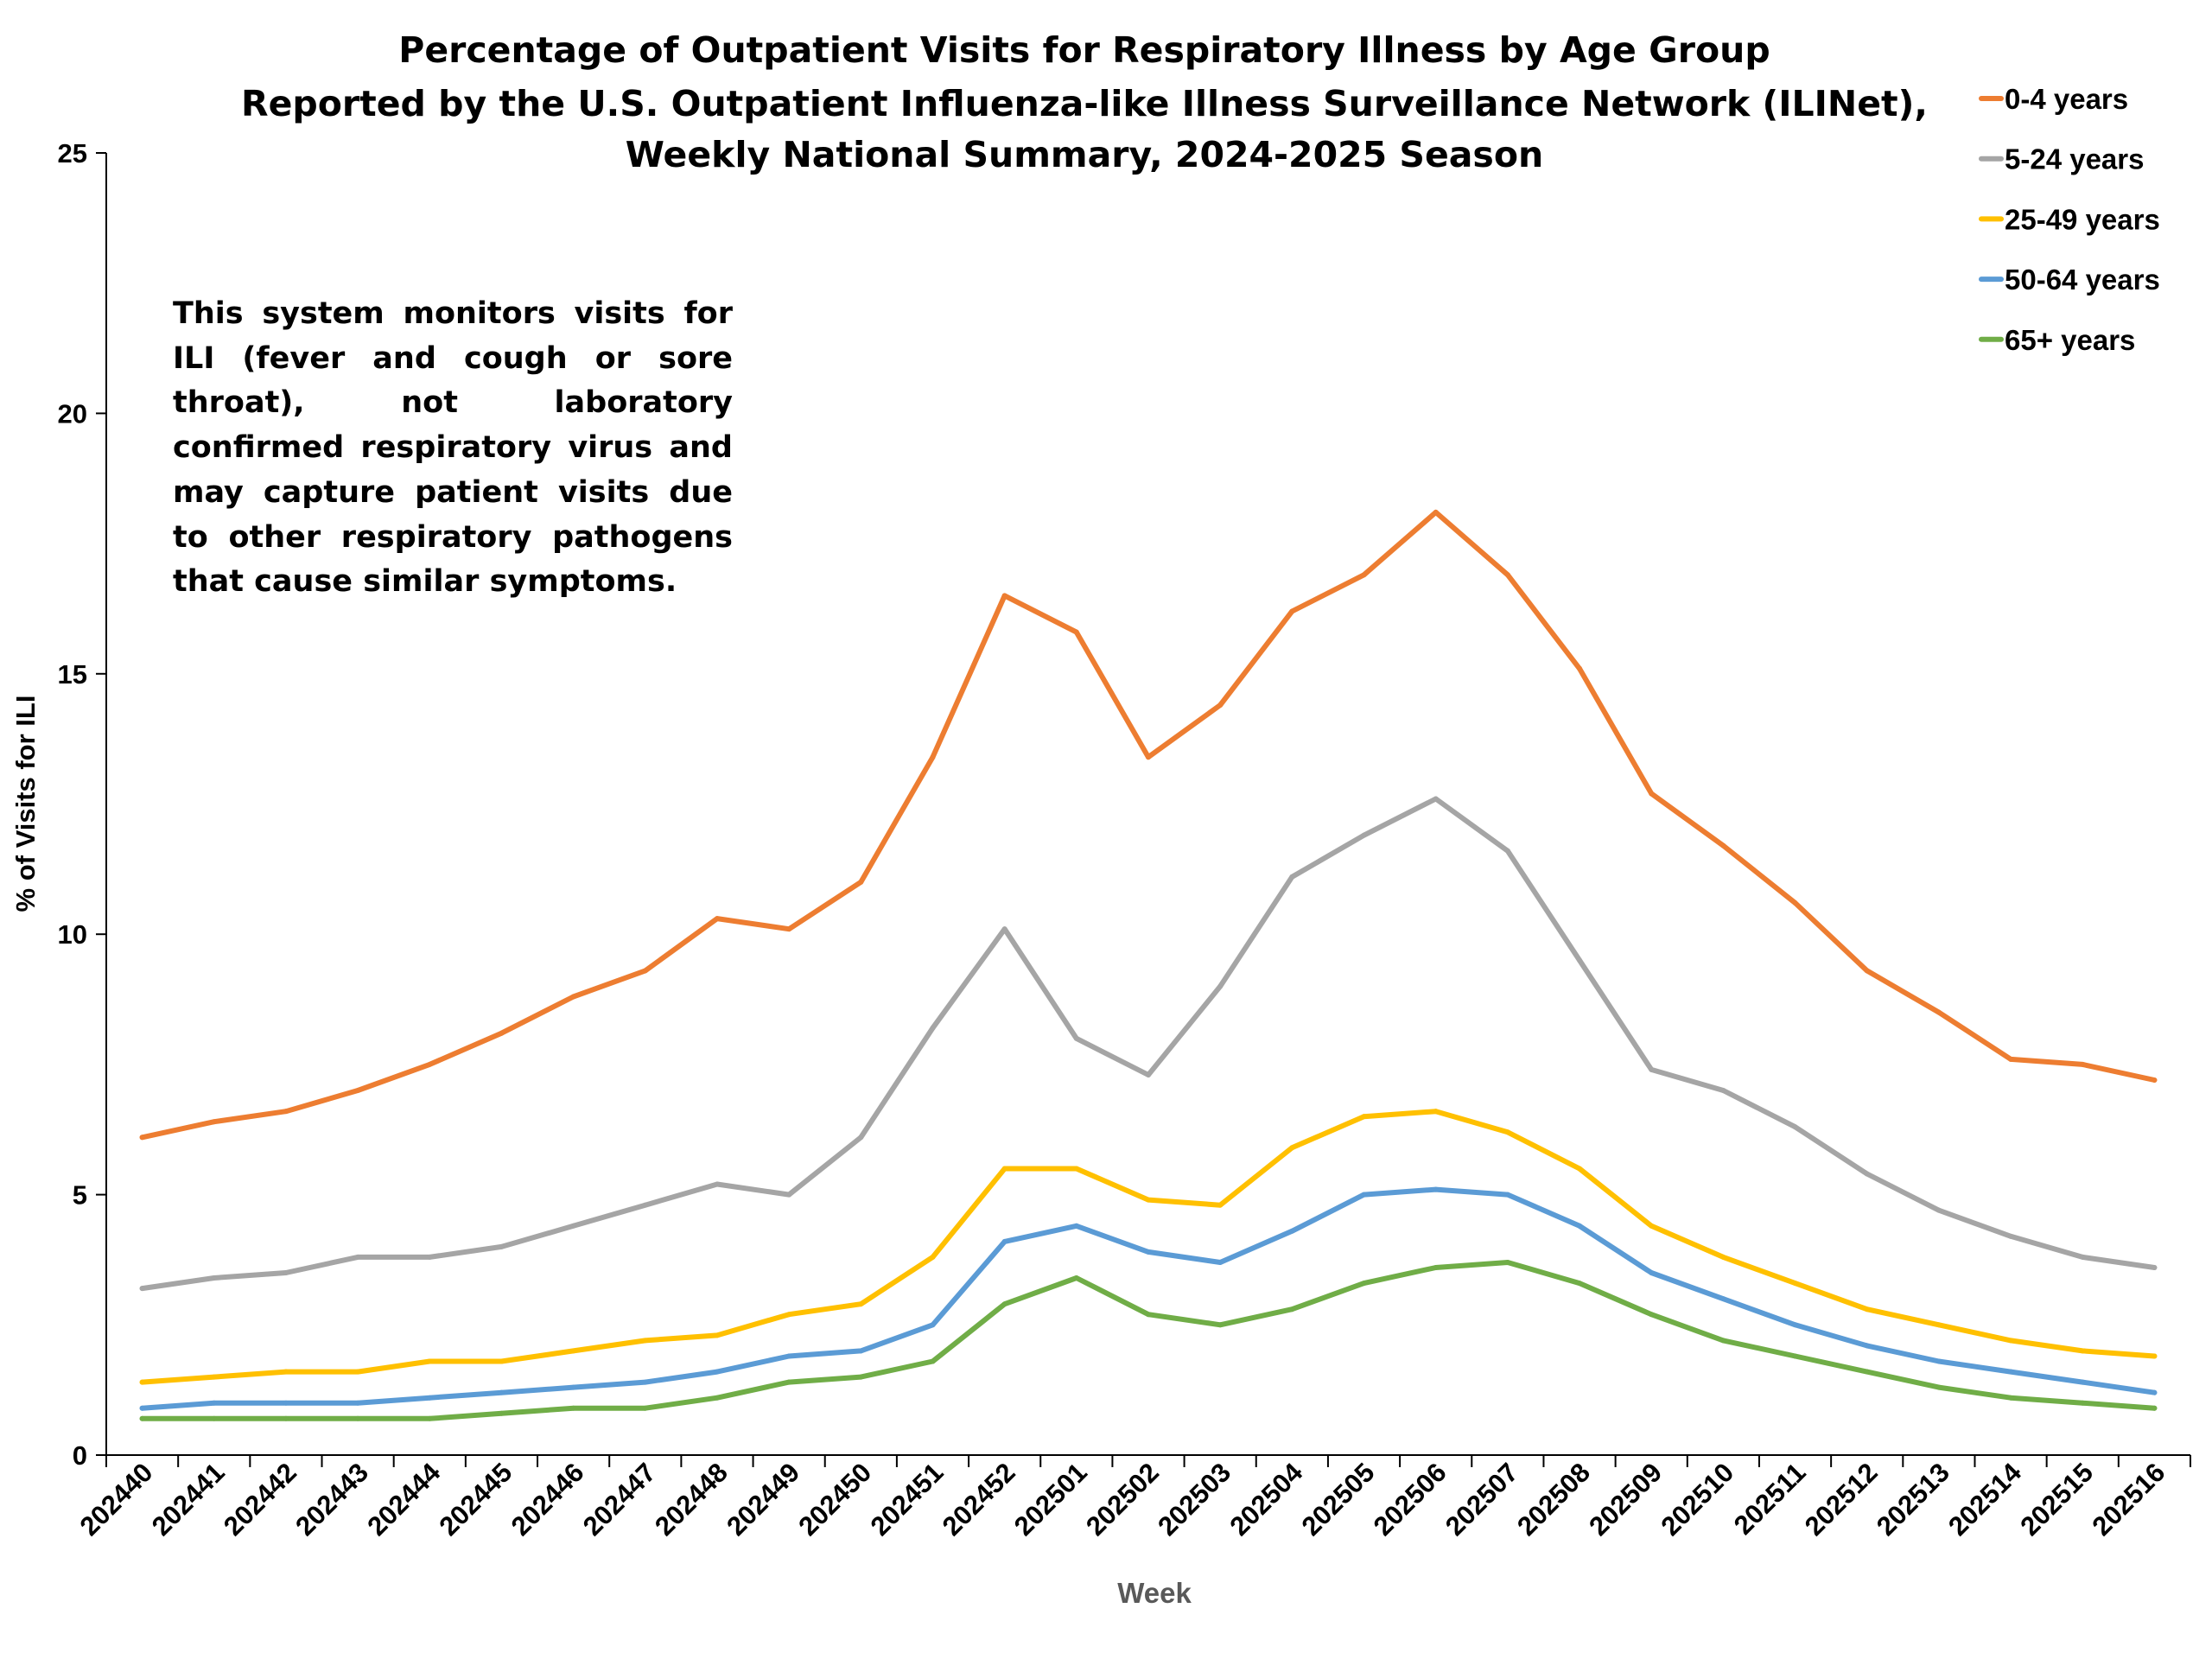 The width and height of the screenshot is (2212, 1659). What do you see at coordinates (2082, 219) in the screenshot?
I see `legend-label: 25-49 years` at bounding box center [2082, 219].